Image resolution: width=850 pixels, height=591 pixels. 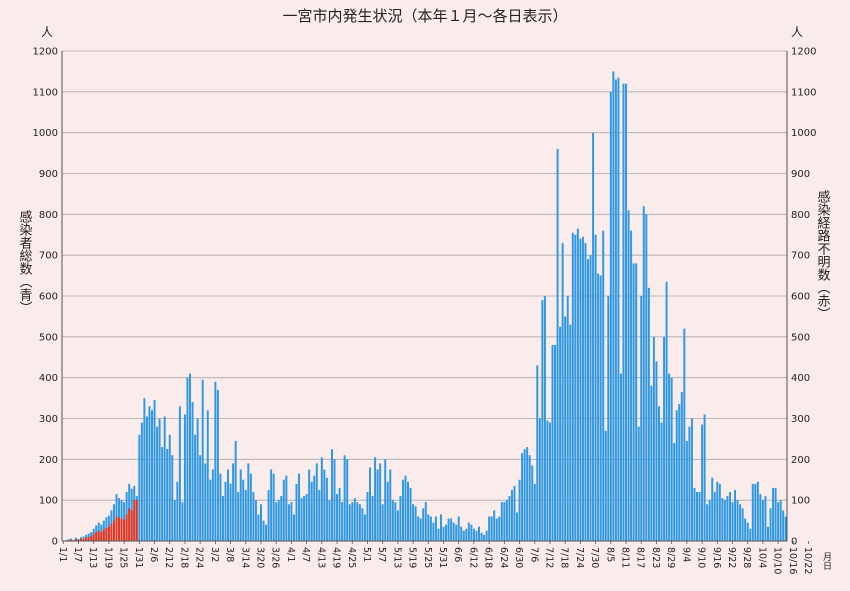 What do you see at coordinates (457, 554) in the screenshot?
I see `x-tick-label: 6/6` at bounding box center [457, 554].